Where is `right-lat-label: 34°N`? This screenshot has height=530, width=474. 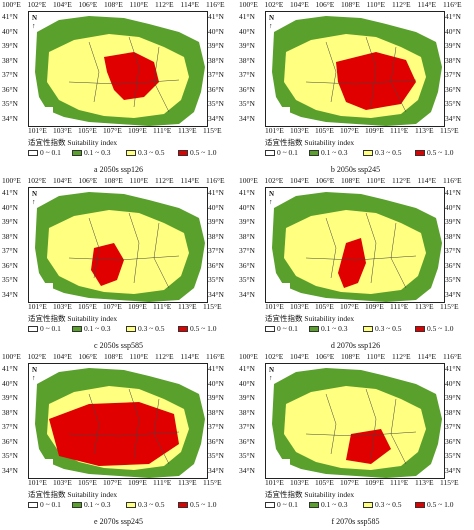
right-lat-label: 34°N is located at coordinates (453, 470).